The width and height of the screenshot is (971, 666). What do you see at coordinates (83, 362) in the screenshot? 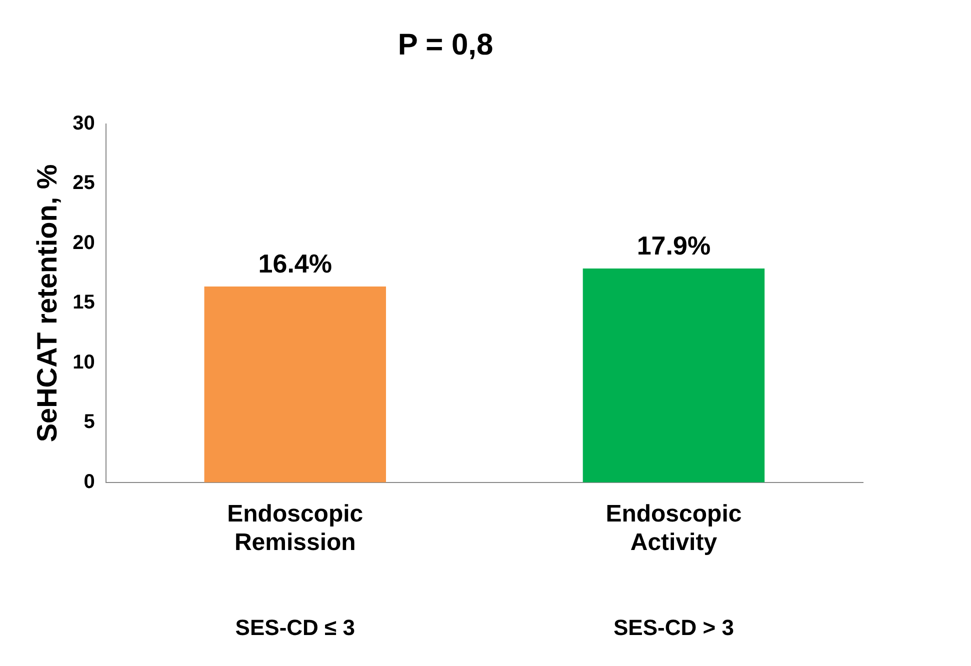
I see `y-tick-label: 10` at bounding box center [83, 362].